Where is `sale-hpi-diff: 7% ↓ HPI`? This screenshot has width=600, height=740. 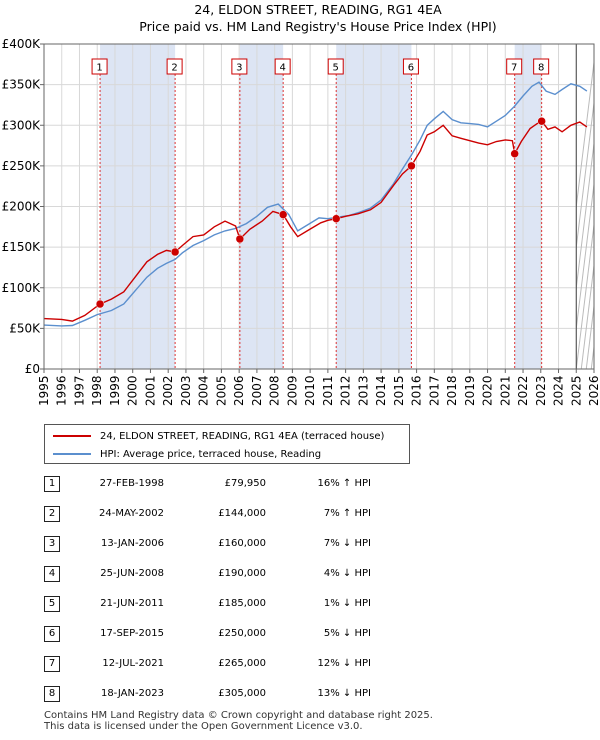 sale-hpi-diff: 7% ↓ HPI is located at coordinates (347, 543).